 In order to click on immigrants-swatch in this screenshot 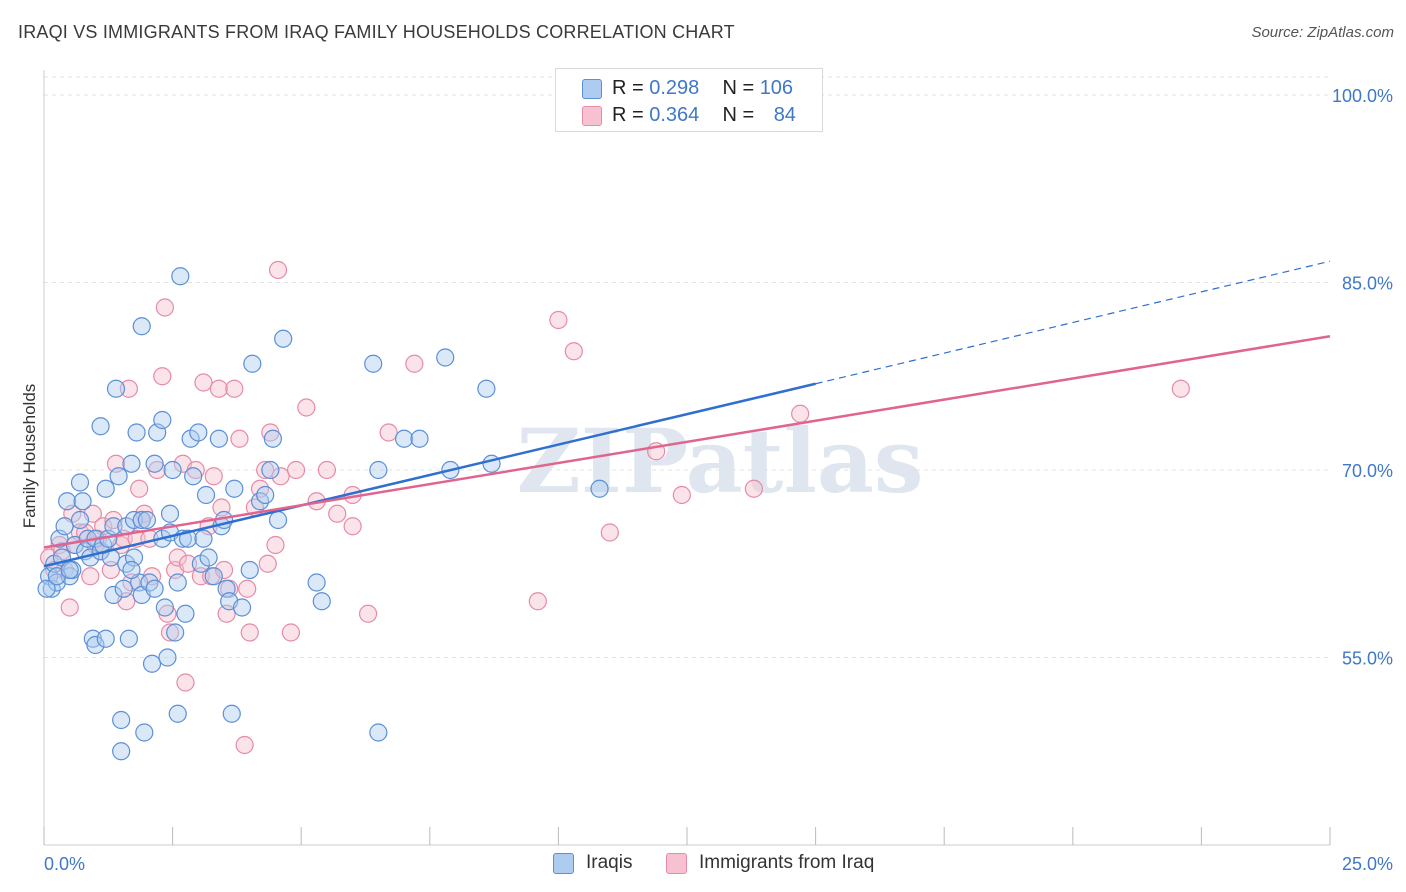, I will do `click(592, 116)`.